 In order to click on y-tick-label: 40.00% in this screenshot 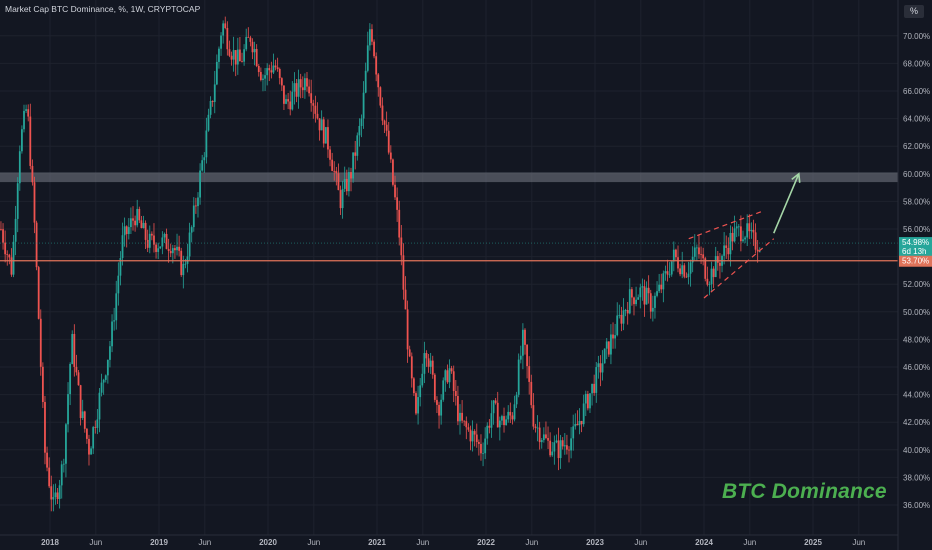, I will do `click(916, 450)`.